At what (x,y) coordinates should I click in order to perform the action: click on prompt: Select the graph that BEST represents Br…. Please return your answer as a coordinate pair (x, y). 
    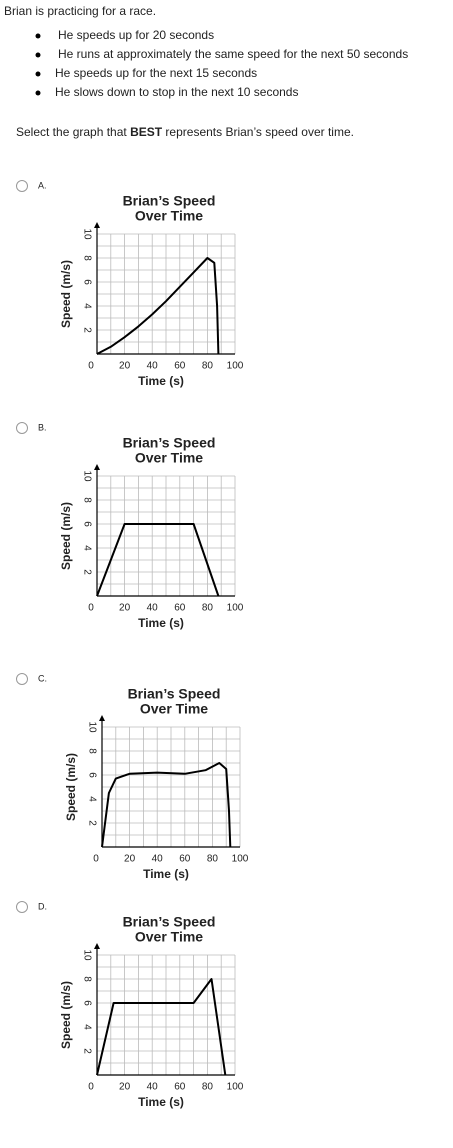
    Looking at the image, I should click on (185, 132).